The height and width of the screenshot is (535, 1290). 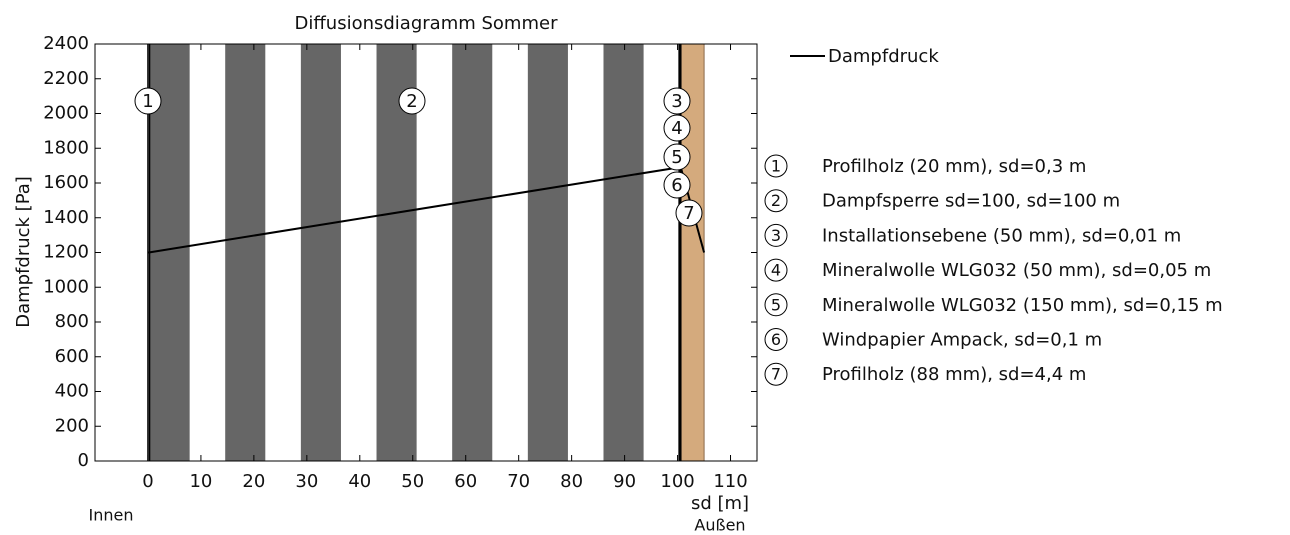 I want to click on legend-badge-number: 6, so click(x=776, y=339).